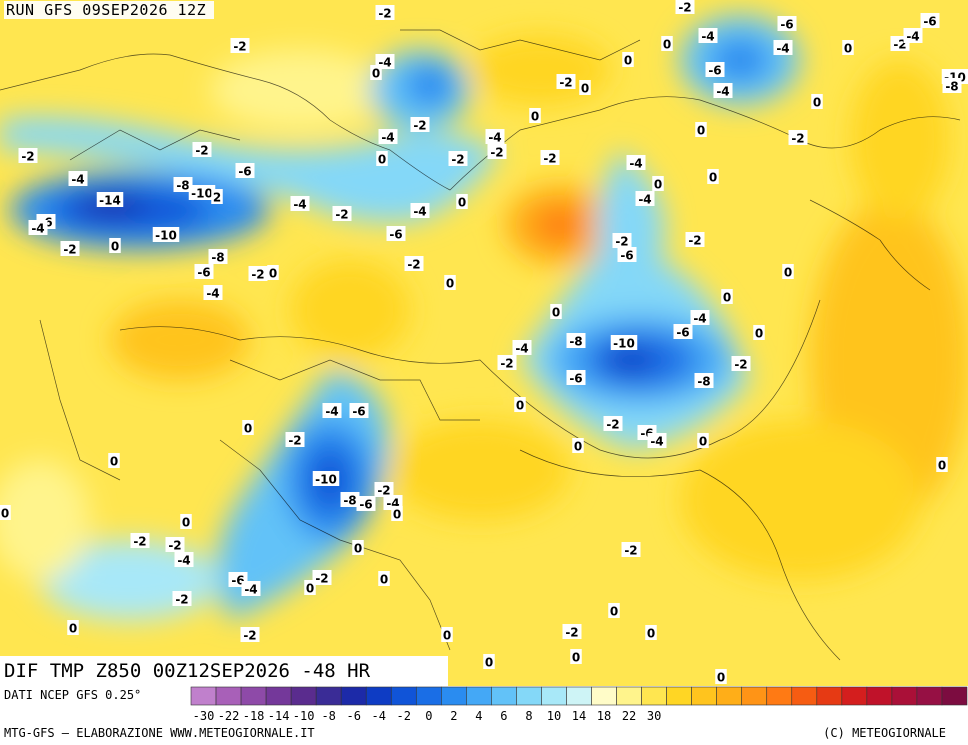 This screenshot has width=968, height=745. What do you see at coordinates (379, 716) in the screenshot?
I see `color-scale-label: -4` at bounding box center [379, 716].